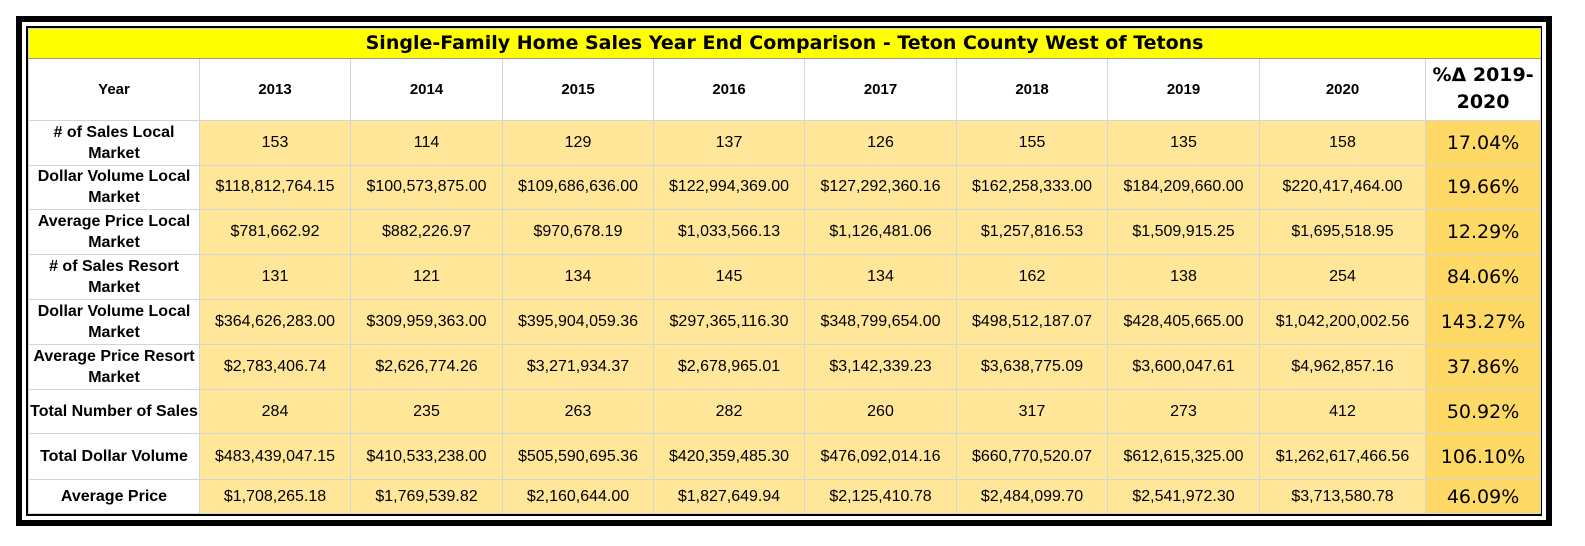 The image size is (1585, 546). Describe the element at coordinates (426, 322) in the screenshot. I see `value-cell-2014: $309,959,363.00` at that location.